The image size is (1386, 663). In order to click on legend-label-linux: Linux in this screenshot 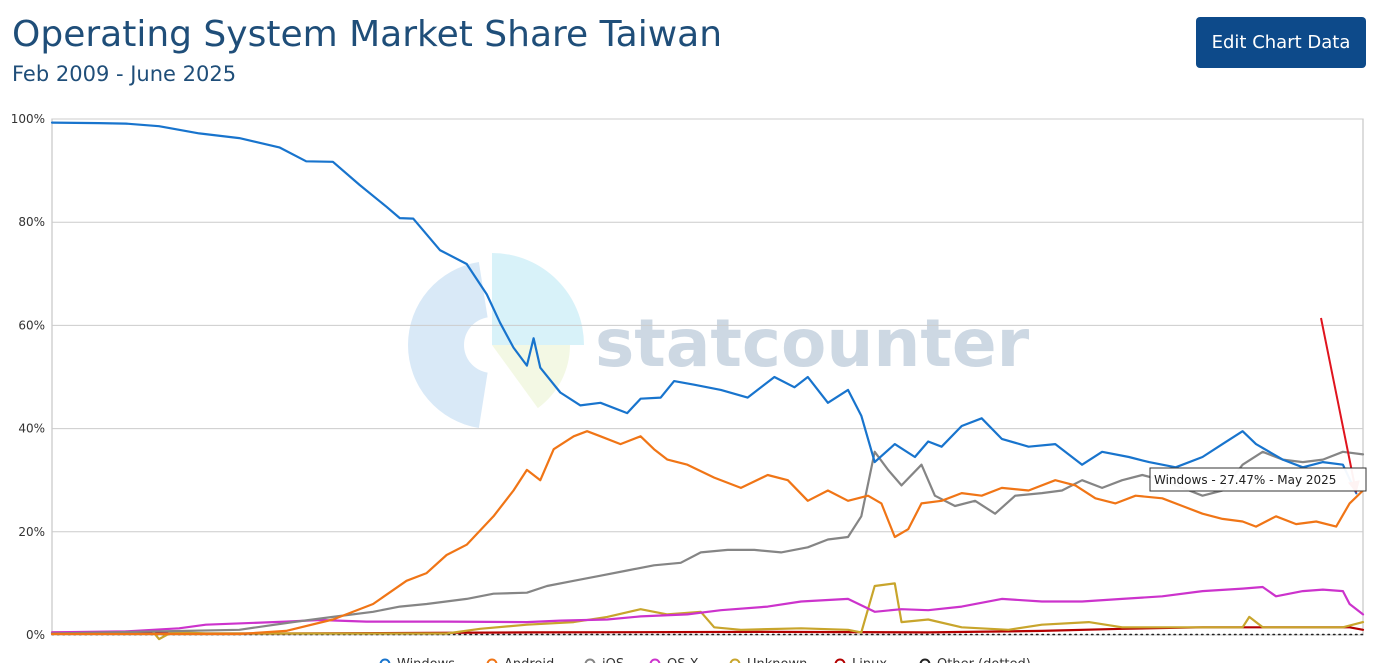, I will do `click(869, 660)`.